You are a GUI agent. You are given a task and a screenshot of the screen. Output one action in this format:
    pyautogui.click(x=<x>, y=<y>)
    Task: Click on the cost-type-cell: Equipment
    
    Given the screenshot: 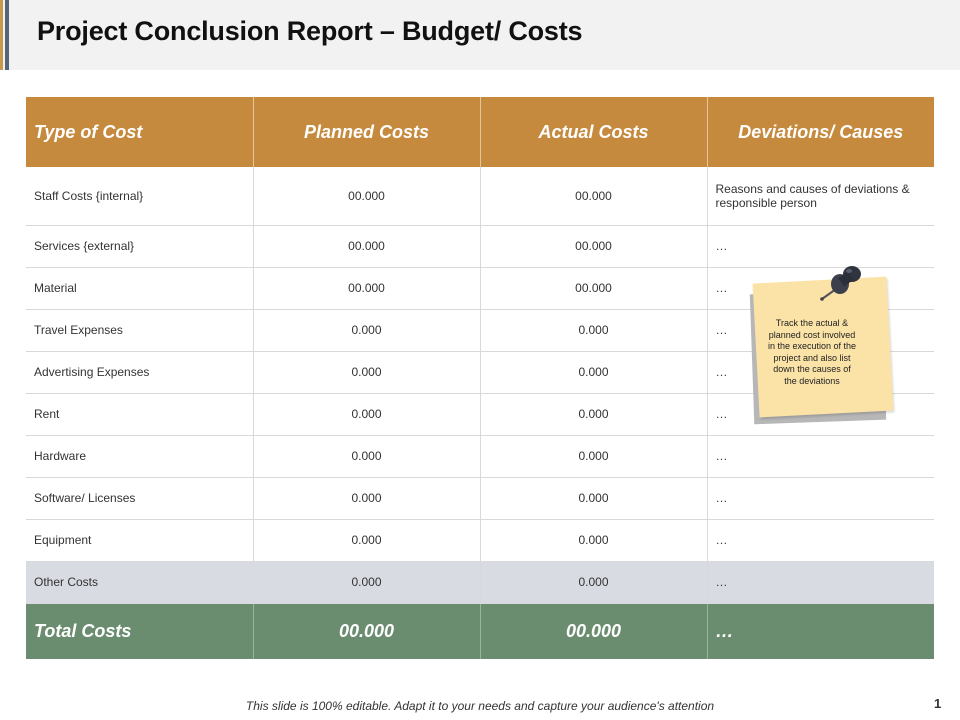 What is the action you would take?
    pyautogui.click(x=140, y=540)
    